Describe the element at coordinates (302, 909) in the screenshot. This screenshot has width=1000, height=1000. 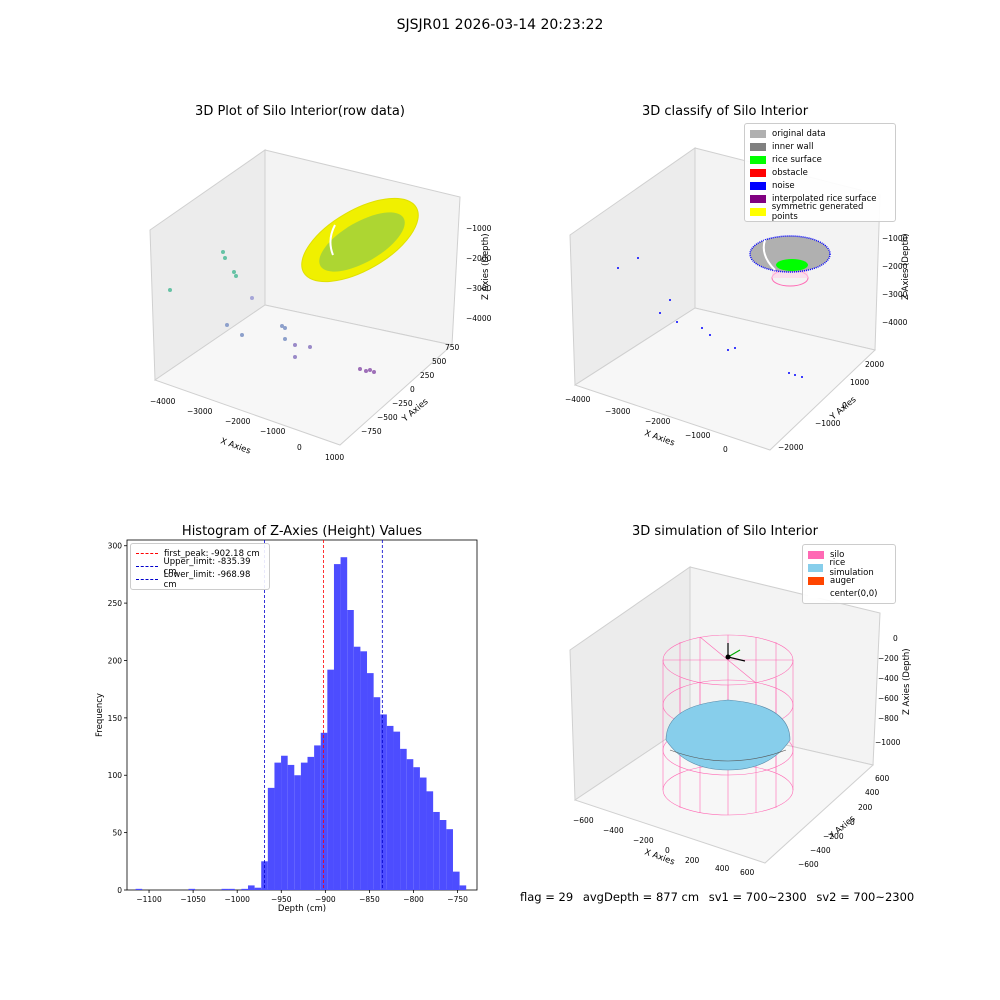
I see `histogram-xlabel: Depth (cm)` at that location.